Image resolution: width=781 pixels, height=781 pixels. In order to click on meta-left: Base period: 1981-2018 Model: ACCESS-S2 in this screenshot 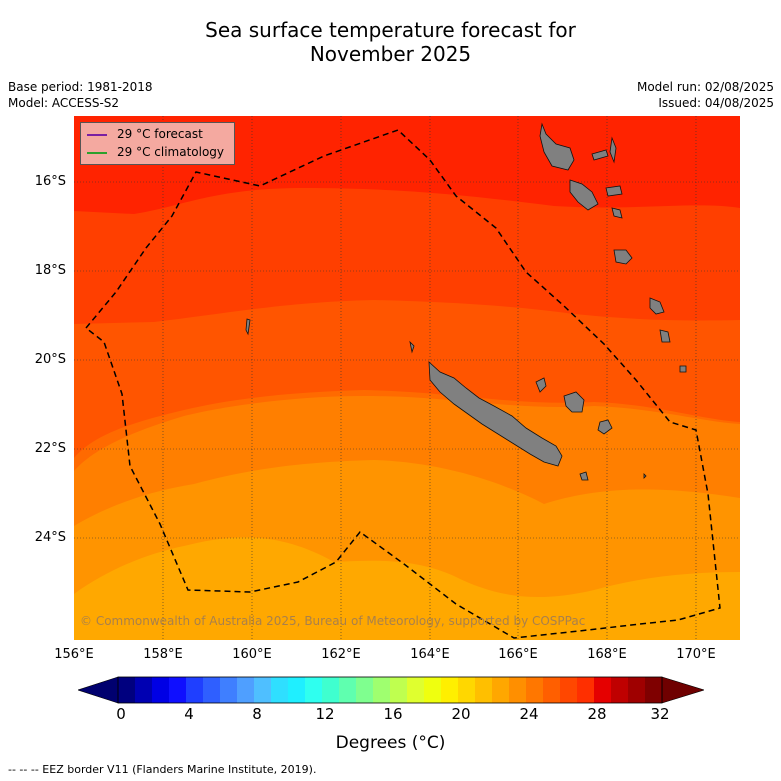, I will do `click(80, 95)`.